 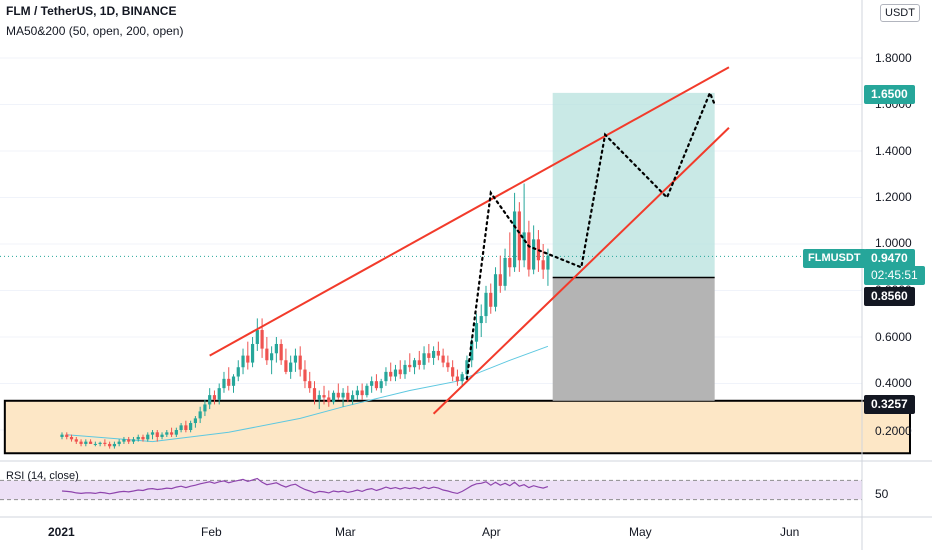 I want to click on ma50-line, so click(x=307, y=394).